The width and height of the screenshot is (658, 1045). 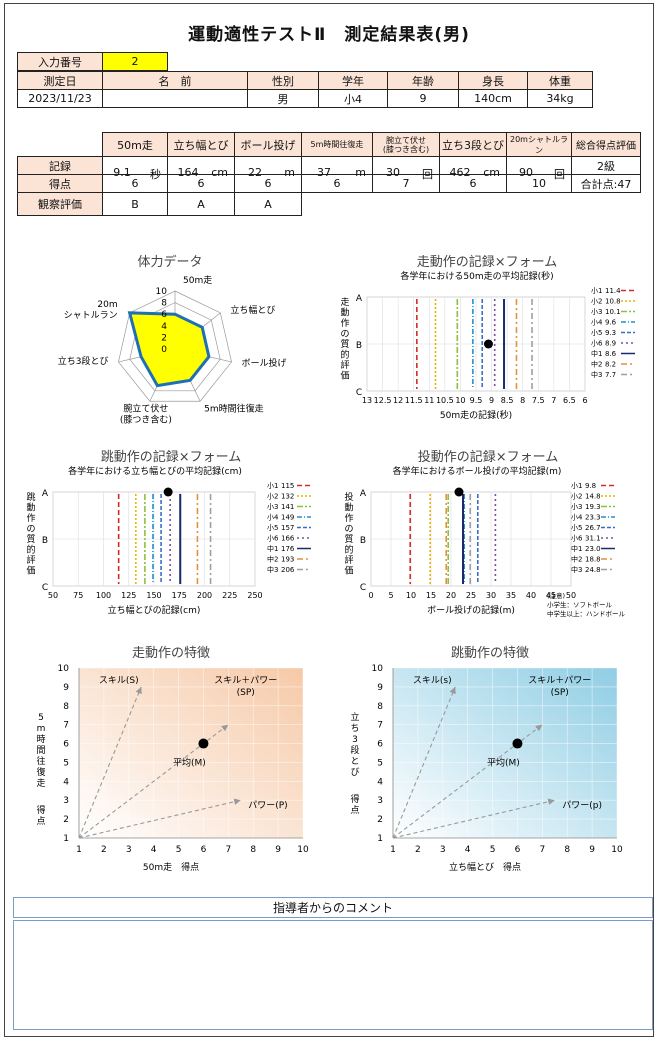 What do you see at coordinates (610, 375) in the screenshot?
I see `legend-value: 7.7` at bounding box center [610, 375].